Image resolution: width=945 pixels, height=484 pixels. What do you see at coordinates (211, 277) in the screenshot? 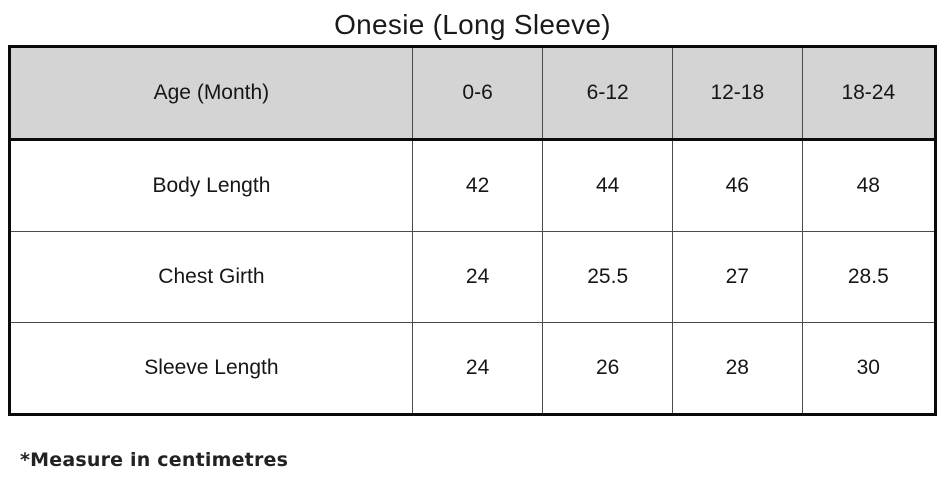
I see `row-label-chest-girth: Chest Girth` at bounding box center [211, 277].